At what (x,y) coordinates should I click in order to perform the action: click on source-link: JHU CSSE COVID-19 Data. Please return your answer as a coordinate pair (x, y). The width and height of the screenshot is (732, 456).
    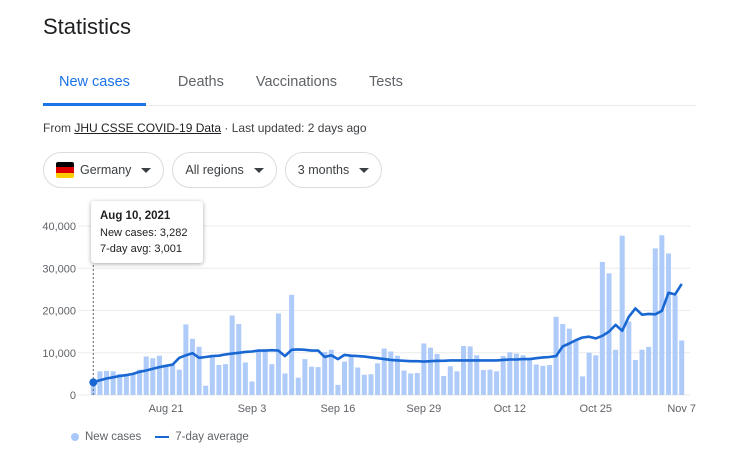
    Looking at the image, I should click on (148, 128).